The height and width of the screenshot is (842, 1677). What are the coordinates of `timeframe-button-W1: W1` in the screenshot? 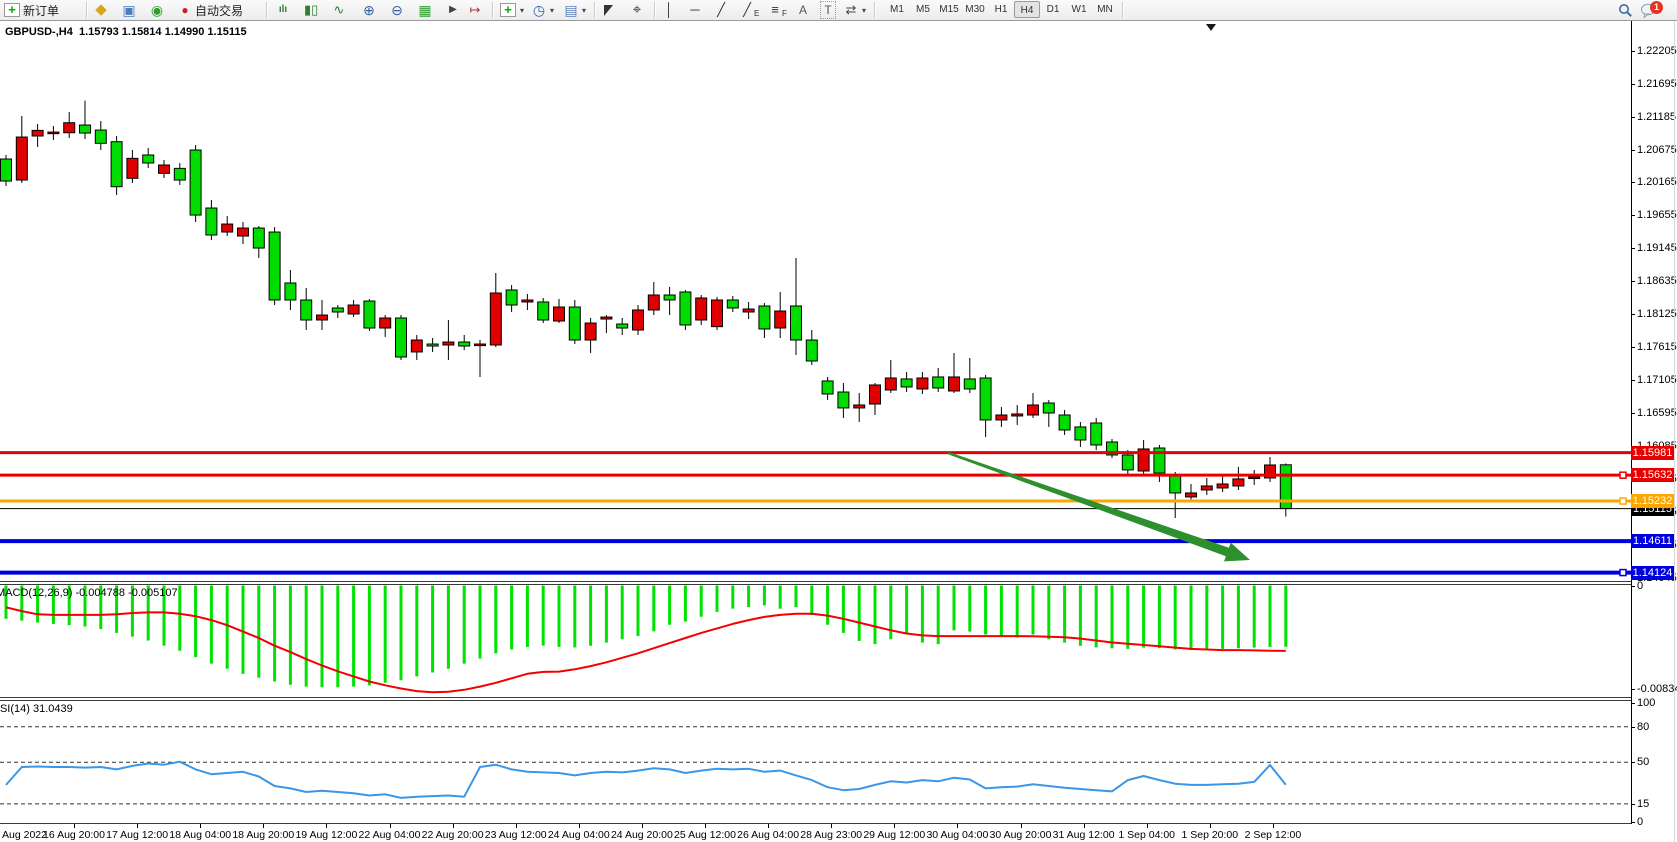 It's located at (1079, 9).